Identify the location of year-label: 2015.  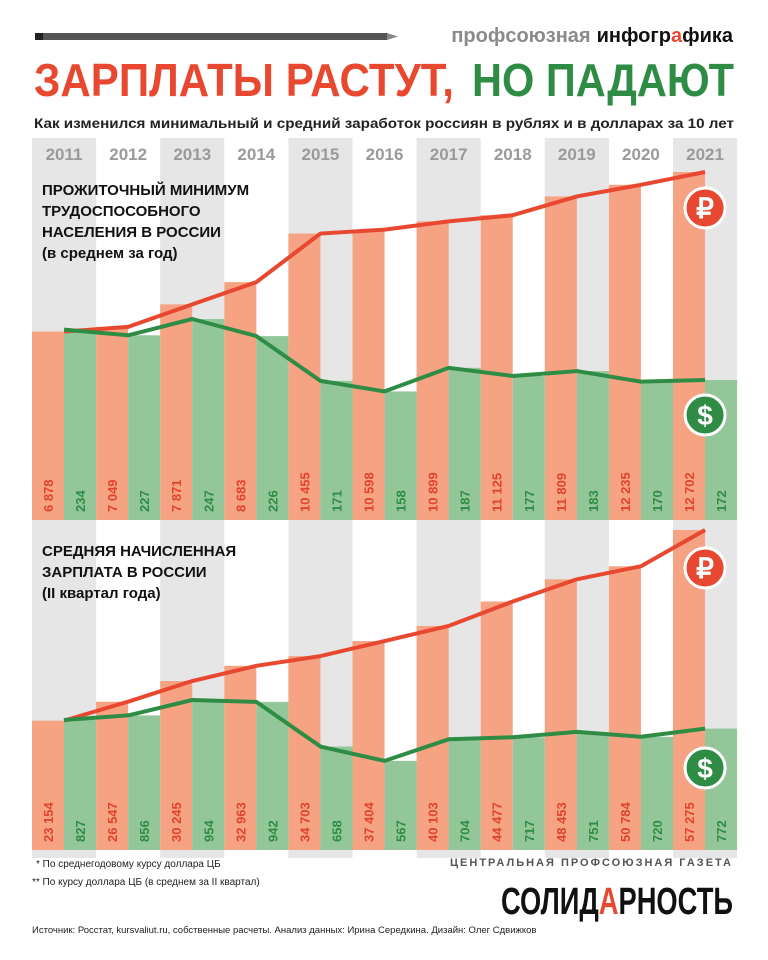
(321, 154).